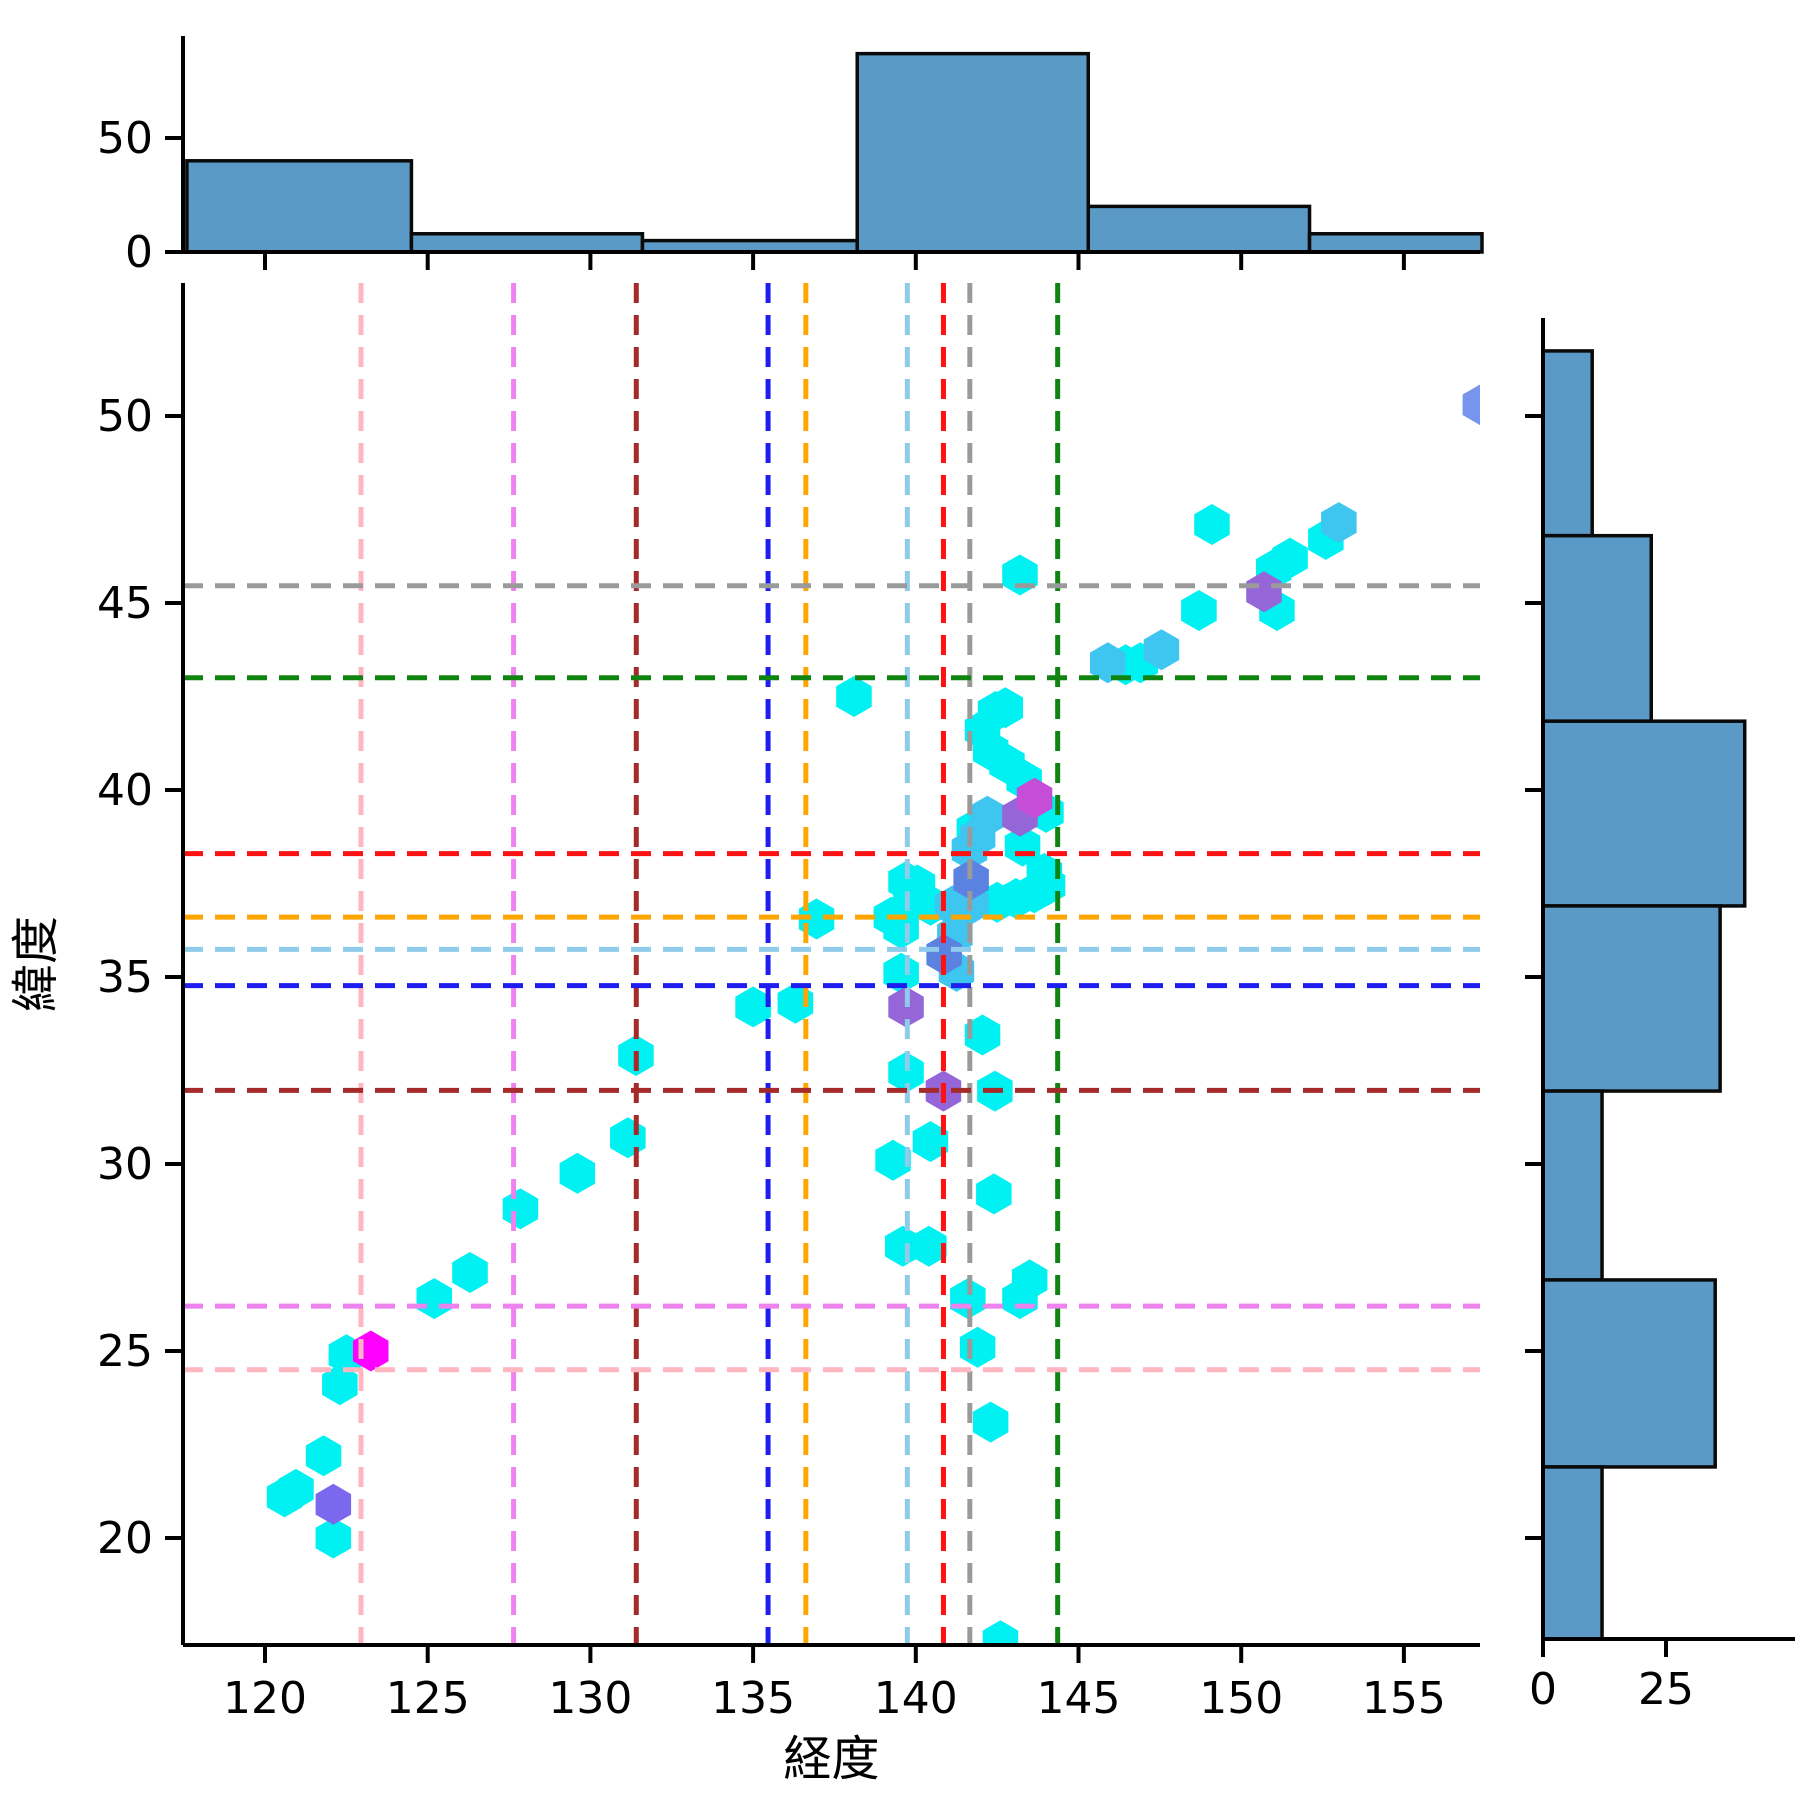 This screenshot has height=1804, width=1800. Describe the element at coordinates (125, 138) in the screenshot. I see `top-hist-ytick-label: 50` at that location.